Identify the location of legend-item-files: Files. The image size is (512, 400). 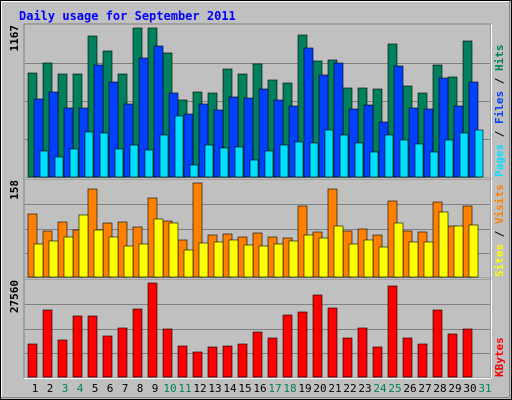
(499, 107).